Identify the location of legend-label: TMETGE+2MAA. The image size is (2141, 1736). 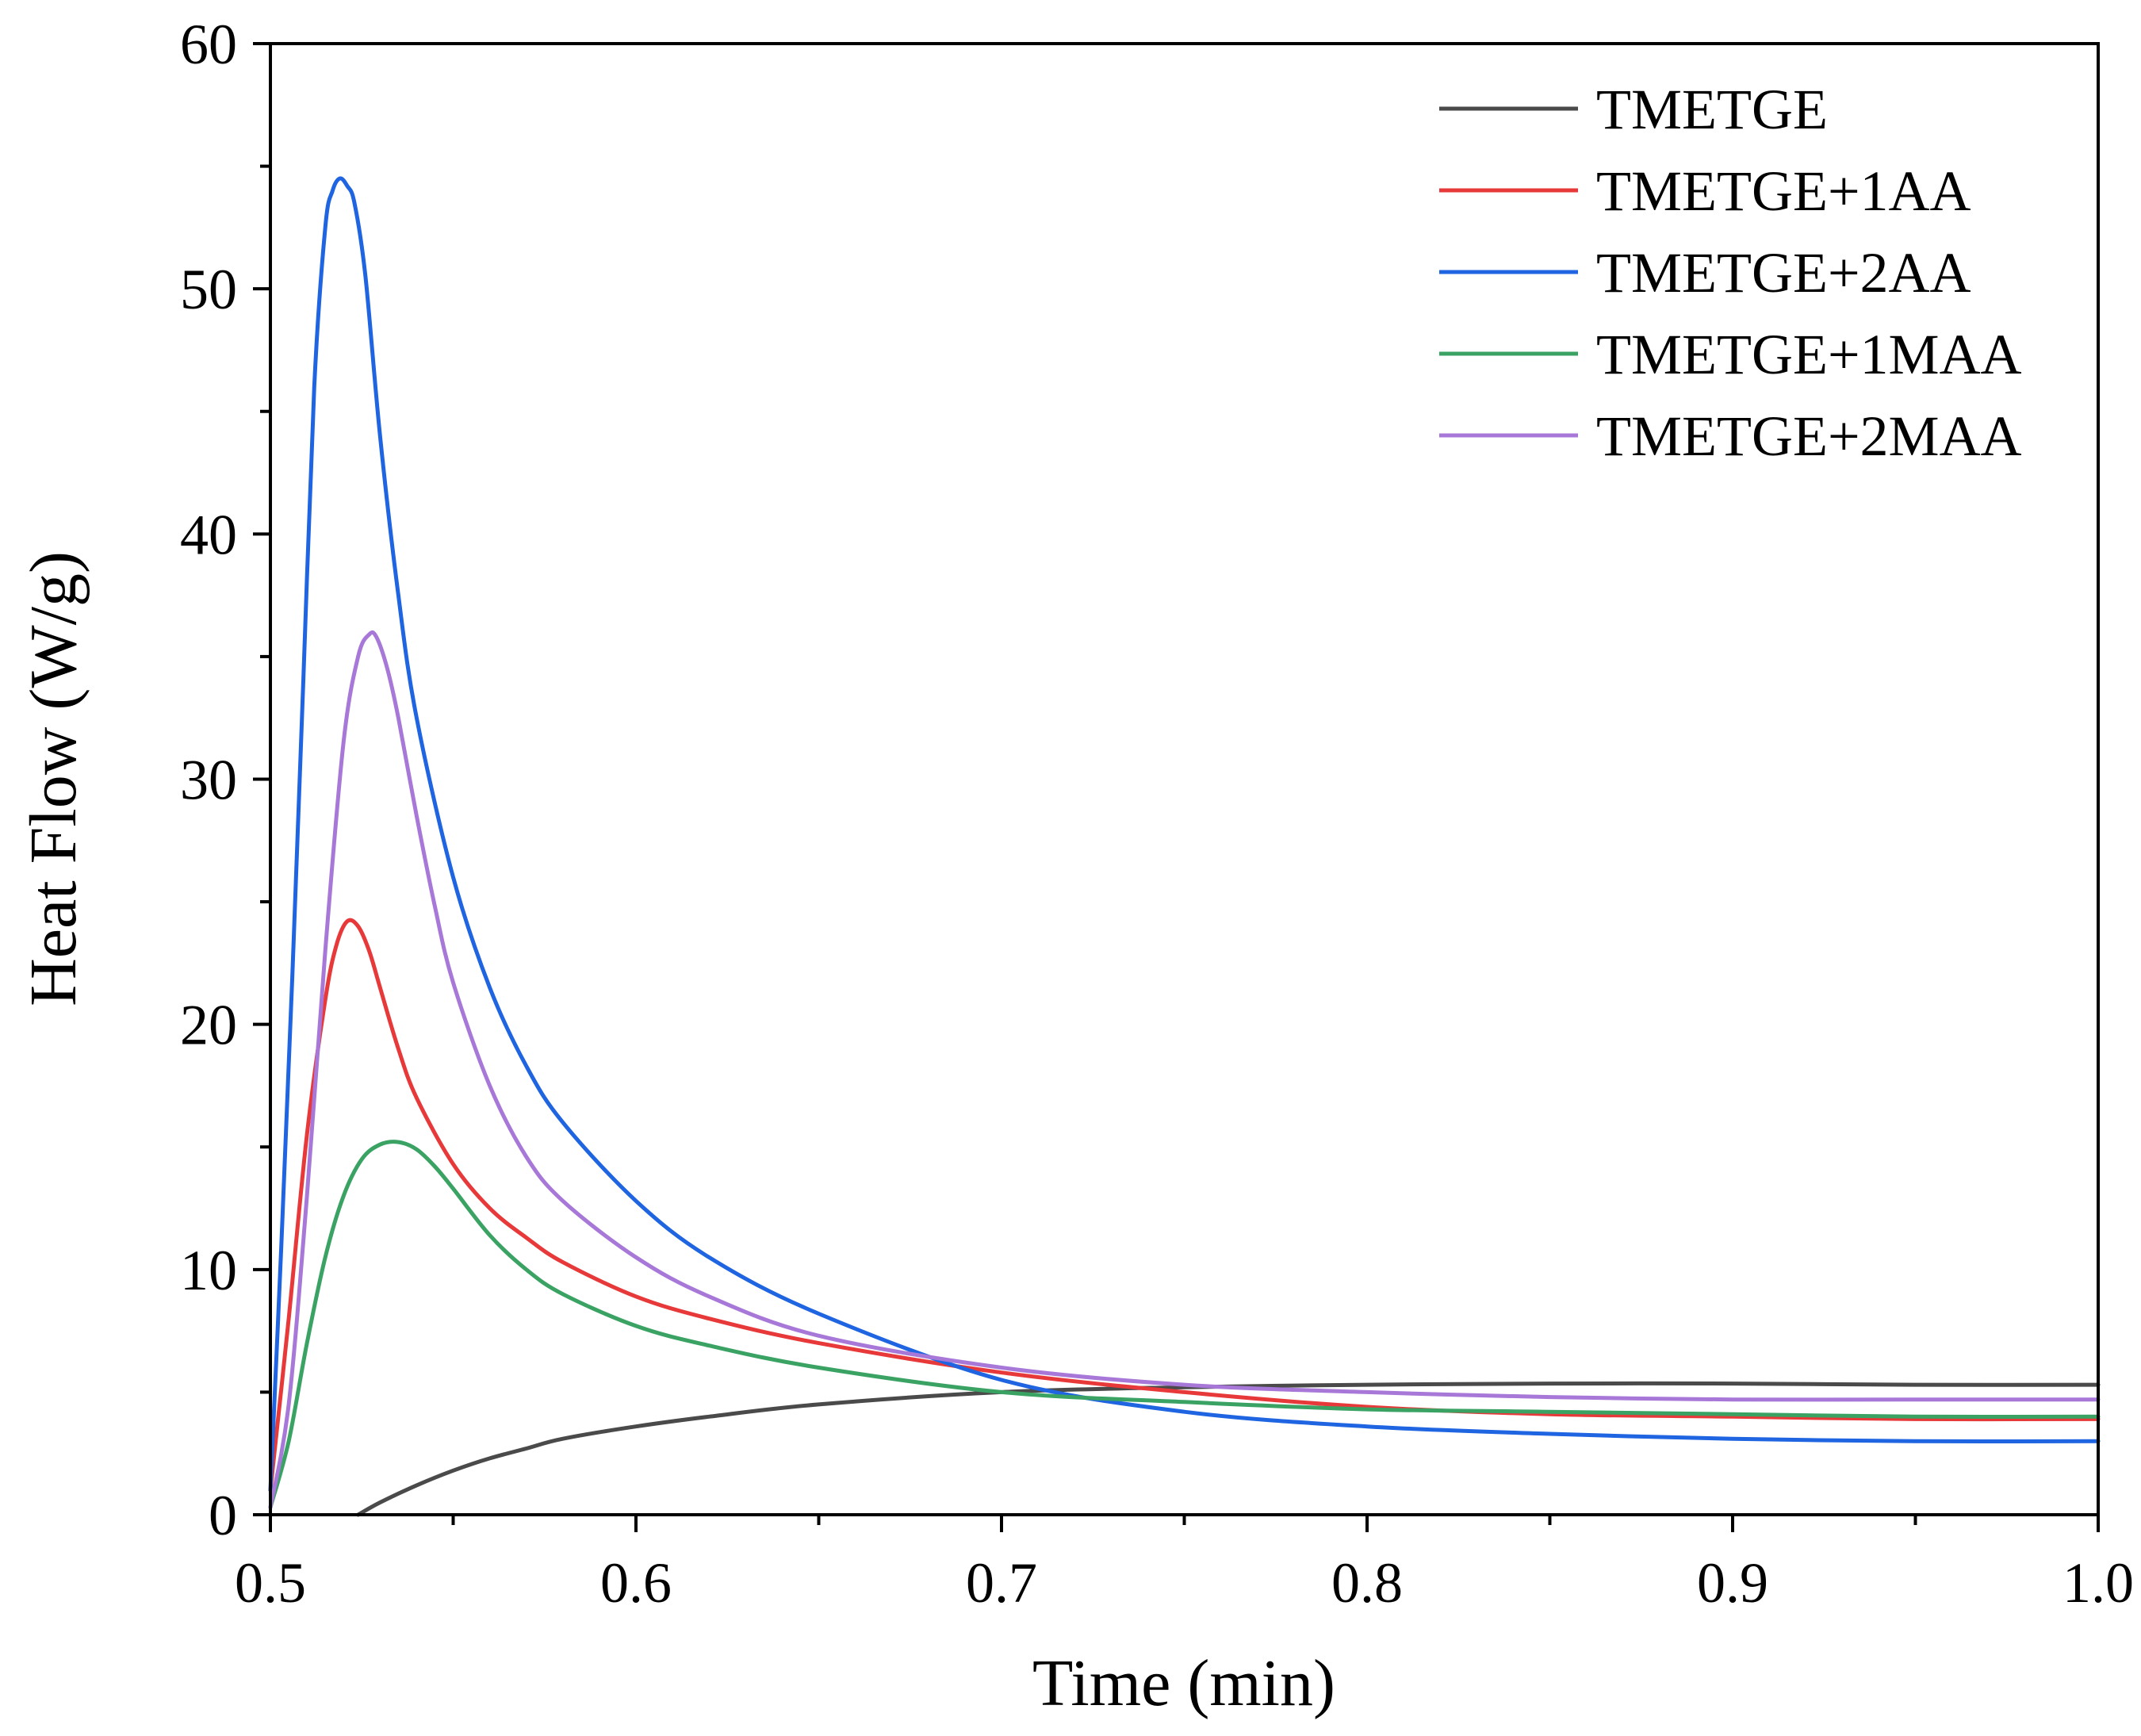
(1809, 436).